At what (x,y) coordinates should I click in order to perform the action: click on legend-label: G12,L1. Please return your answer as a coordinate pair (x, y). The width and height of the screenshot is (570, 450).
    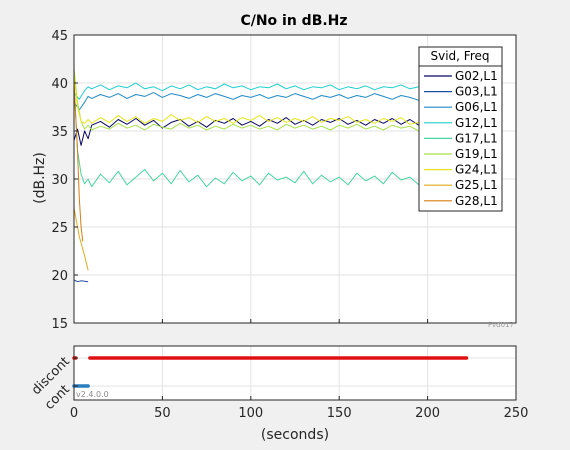
    Looking at the image, I should click on (476, 123).